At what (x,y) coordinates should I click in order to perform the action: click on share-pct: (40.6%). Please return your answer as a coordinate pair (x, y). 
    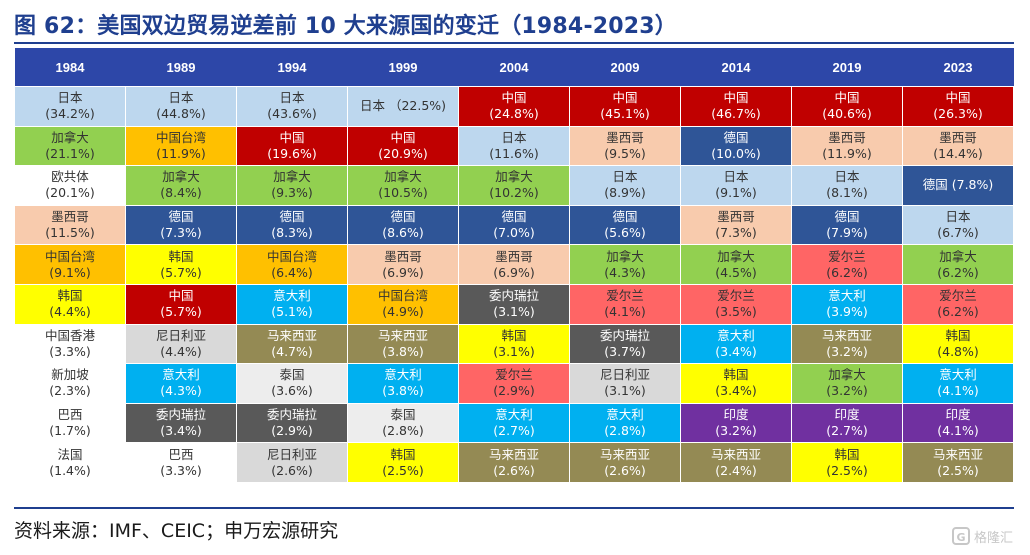
    Looking at the image, I should click on (847, 114).